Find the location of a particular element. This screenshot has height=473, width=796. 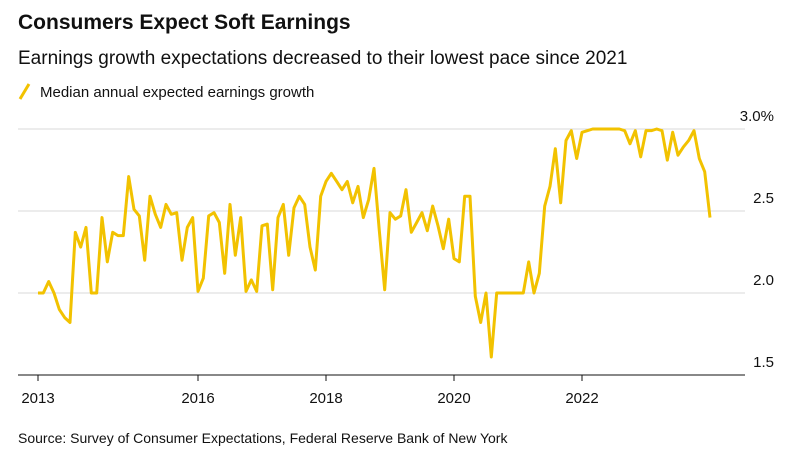

x-tick-label: 2020 is located at coordinates (453, 398).